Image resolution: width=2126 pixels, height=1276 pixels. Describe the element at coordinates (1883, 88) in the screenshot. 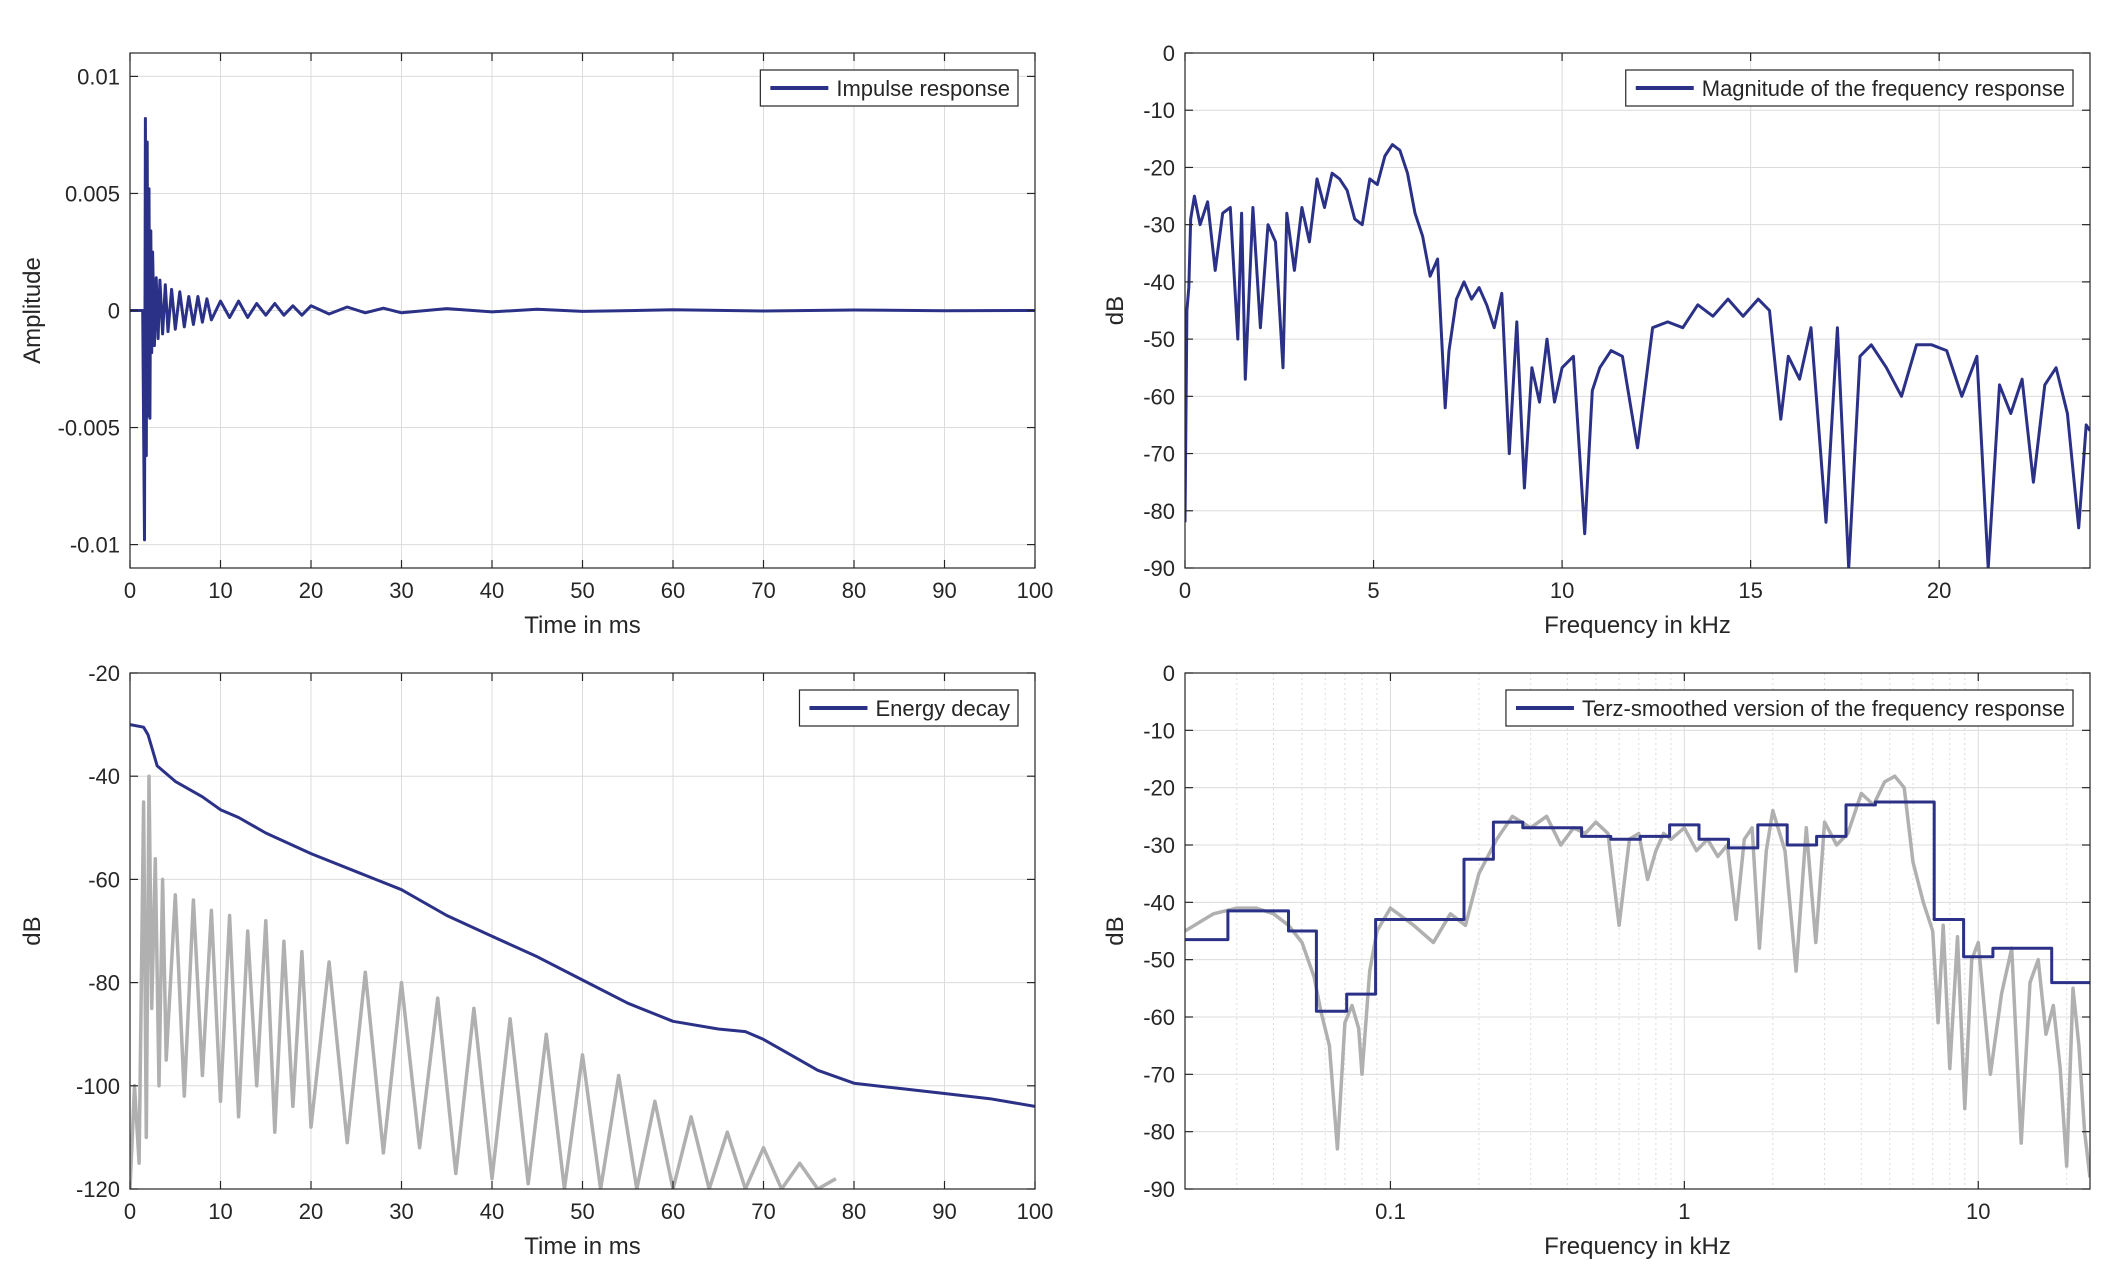

I see `legend-label: Magnitude of the frequency response` at that location.